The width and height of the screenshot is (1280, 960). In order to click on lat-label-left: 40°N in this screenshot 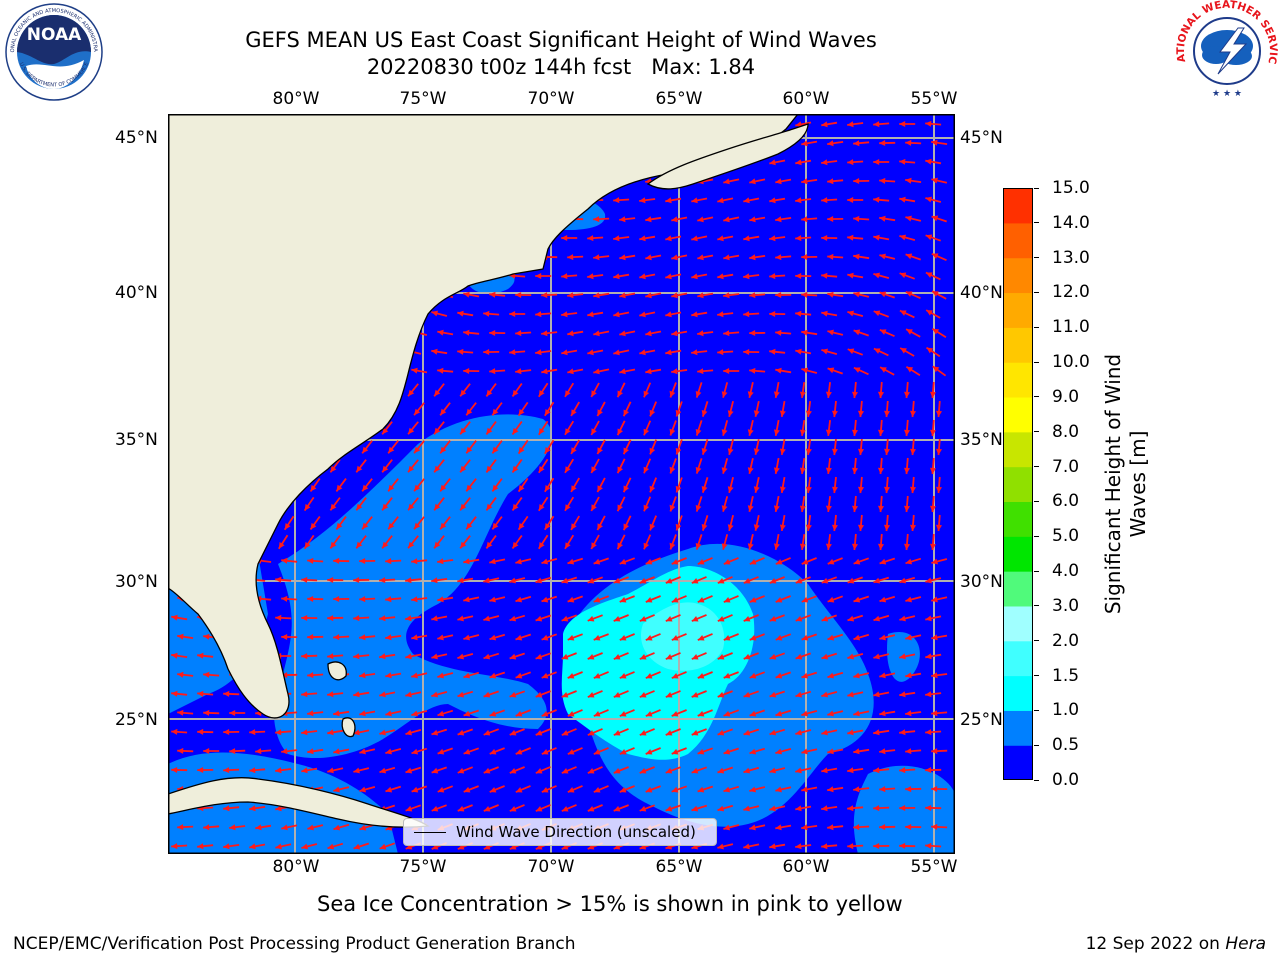, I will do `click(136, 293)`.